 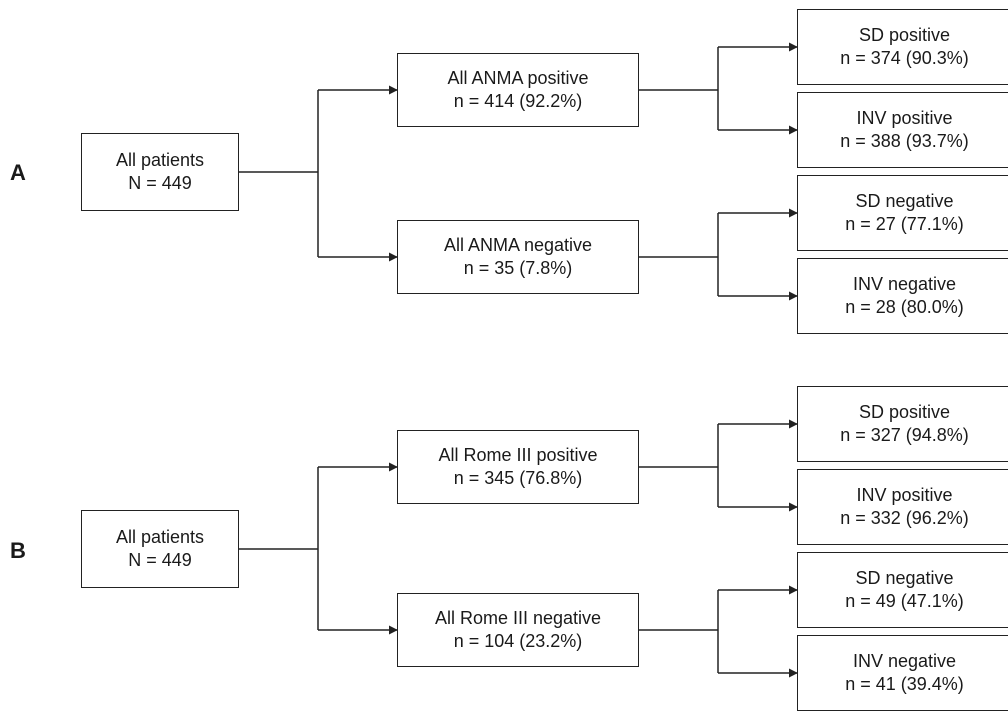 I want to click on branch-node-anma-negative: All ANMA negative n = 35 (7.8%), so click(x=518, y=257).